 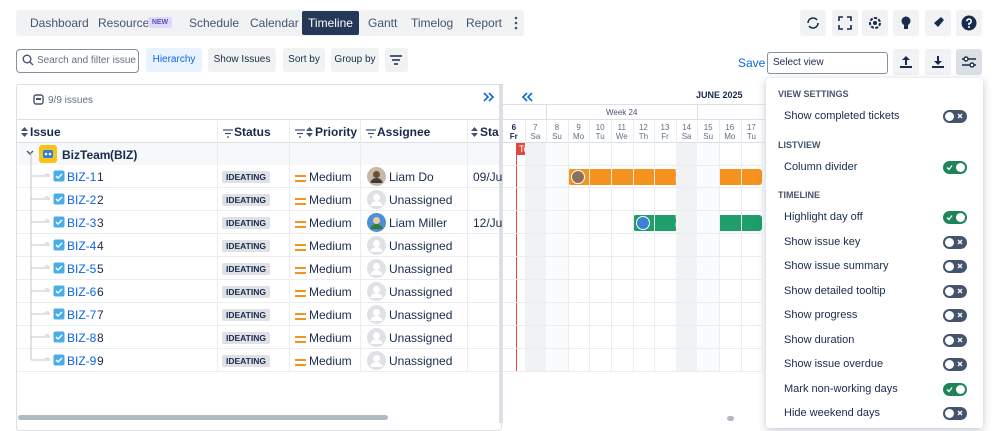 I want to click on filter-button, so click(x=396, y=60).